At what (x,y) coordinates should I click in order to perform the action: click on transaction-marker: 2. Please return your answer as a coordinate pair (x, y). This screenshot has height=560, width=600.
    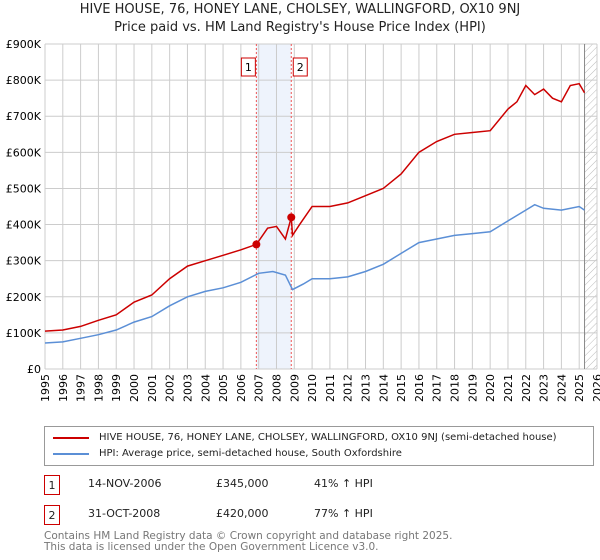
    Looking at the image, I should click on (52, 515).